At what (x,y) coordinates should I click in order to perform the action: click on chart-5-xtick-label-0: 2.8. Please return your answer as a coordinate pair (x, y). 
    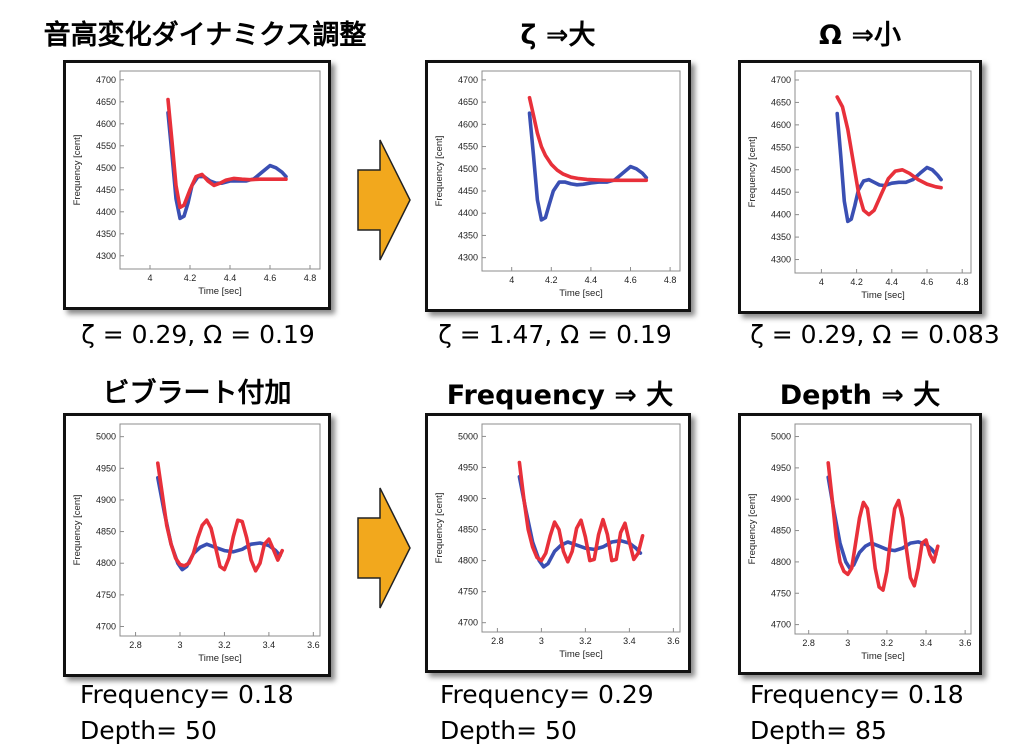
    Looking at the image, I should click on (497, 641).